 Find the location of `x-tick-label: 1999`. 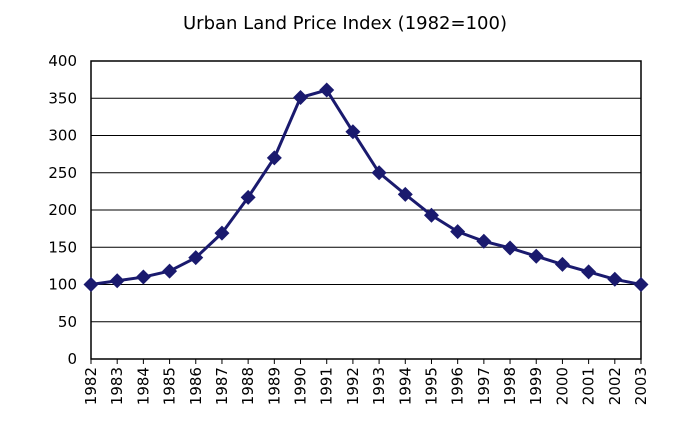

x-tick-label: 1999 is located at coordinates (536, 386).